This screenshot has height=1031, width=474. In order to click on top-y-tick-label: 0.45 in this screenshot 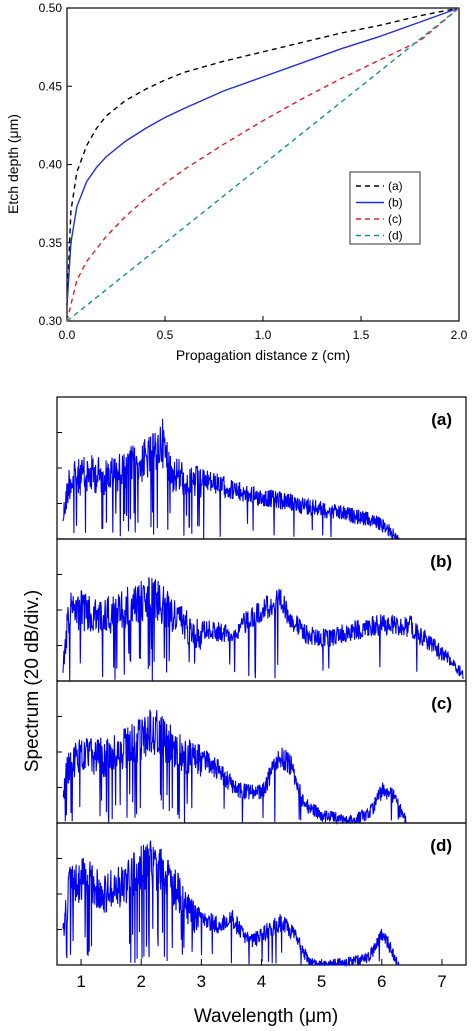, I will do `click(51, 86)`.